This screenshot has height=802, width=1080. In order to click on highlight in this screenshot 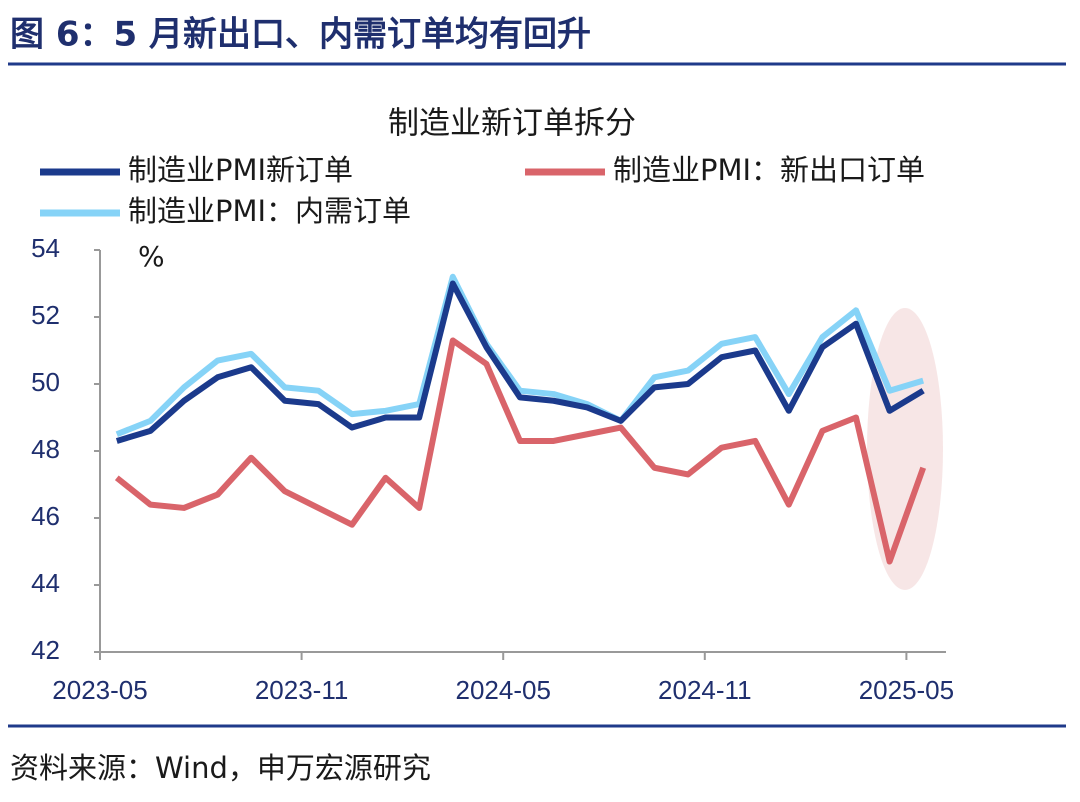, I will do `click(905, 449)`.